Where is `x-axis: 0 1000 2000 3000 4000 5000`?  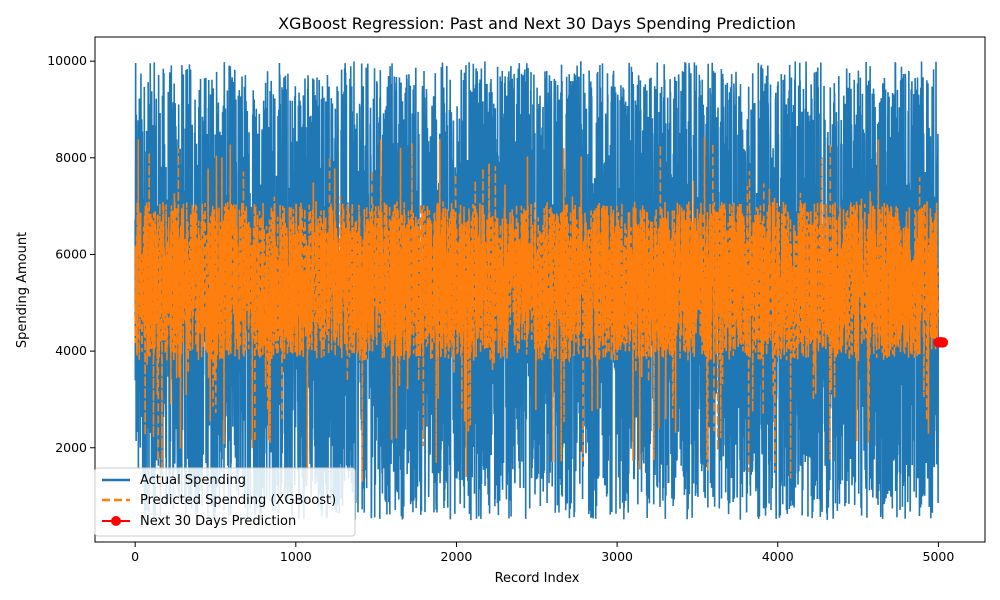
x-axis: 0 1000 2000 3000 4000 5000 is located at coordinates (542, 553).